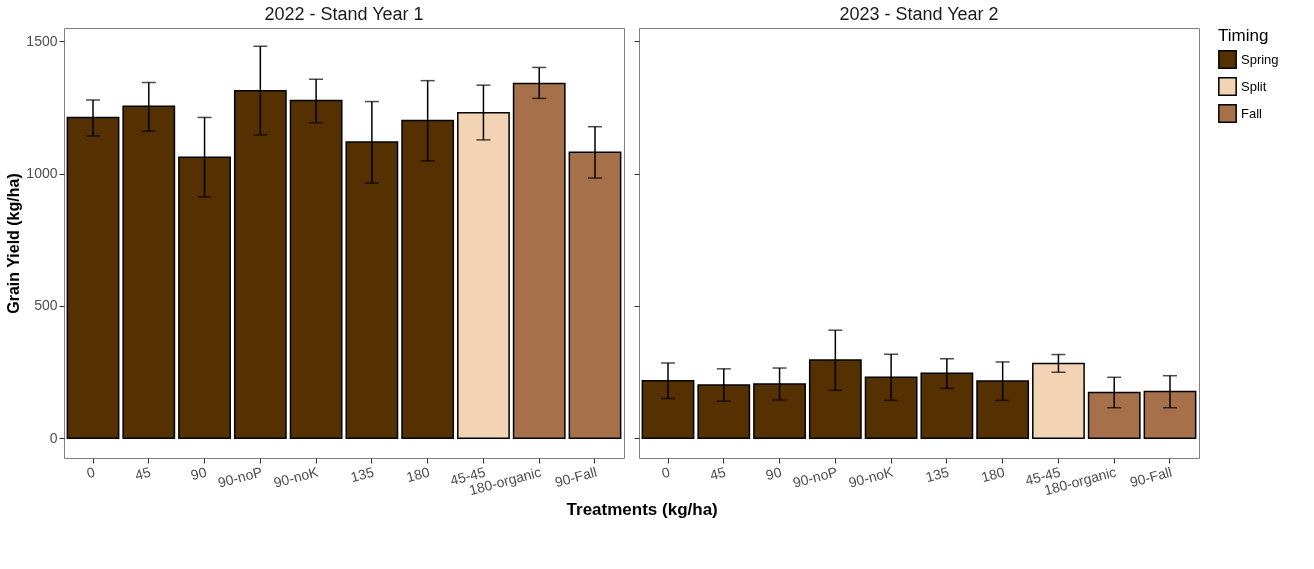 This screenshot has width=1314, height=569. Describe the element at coordinates (42, 173) in the screenshot. I see `y-tick-label: 1000` at that location.